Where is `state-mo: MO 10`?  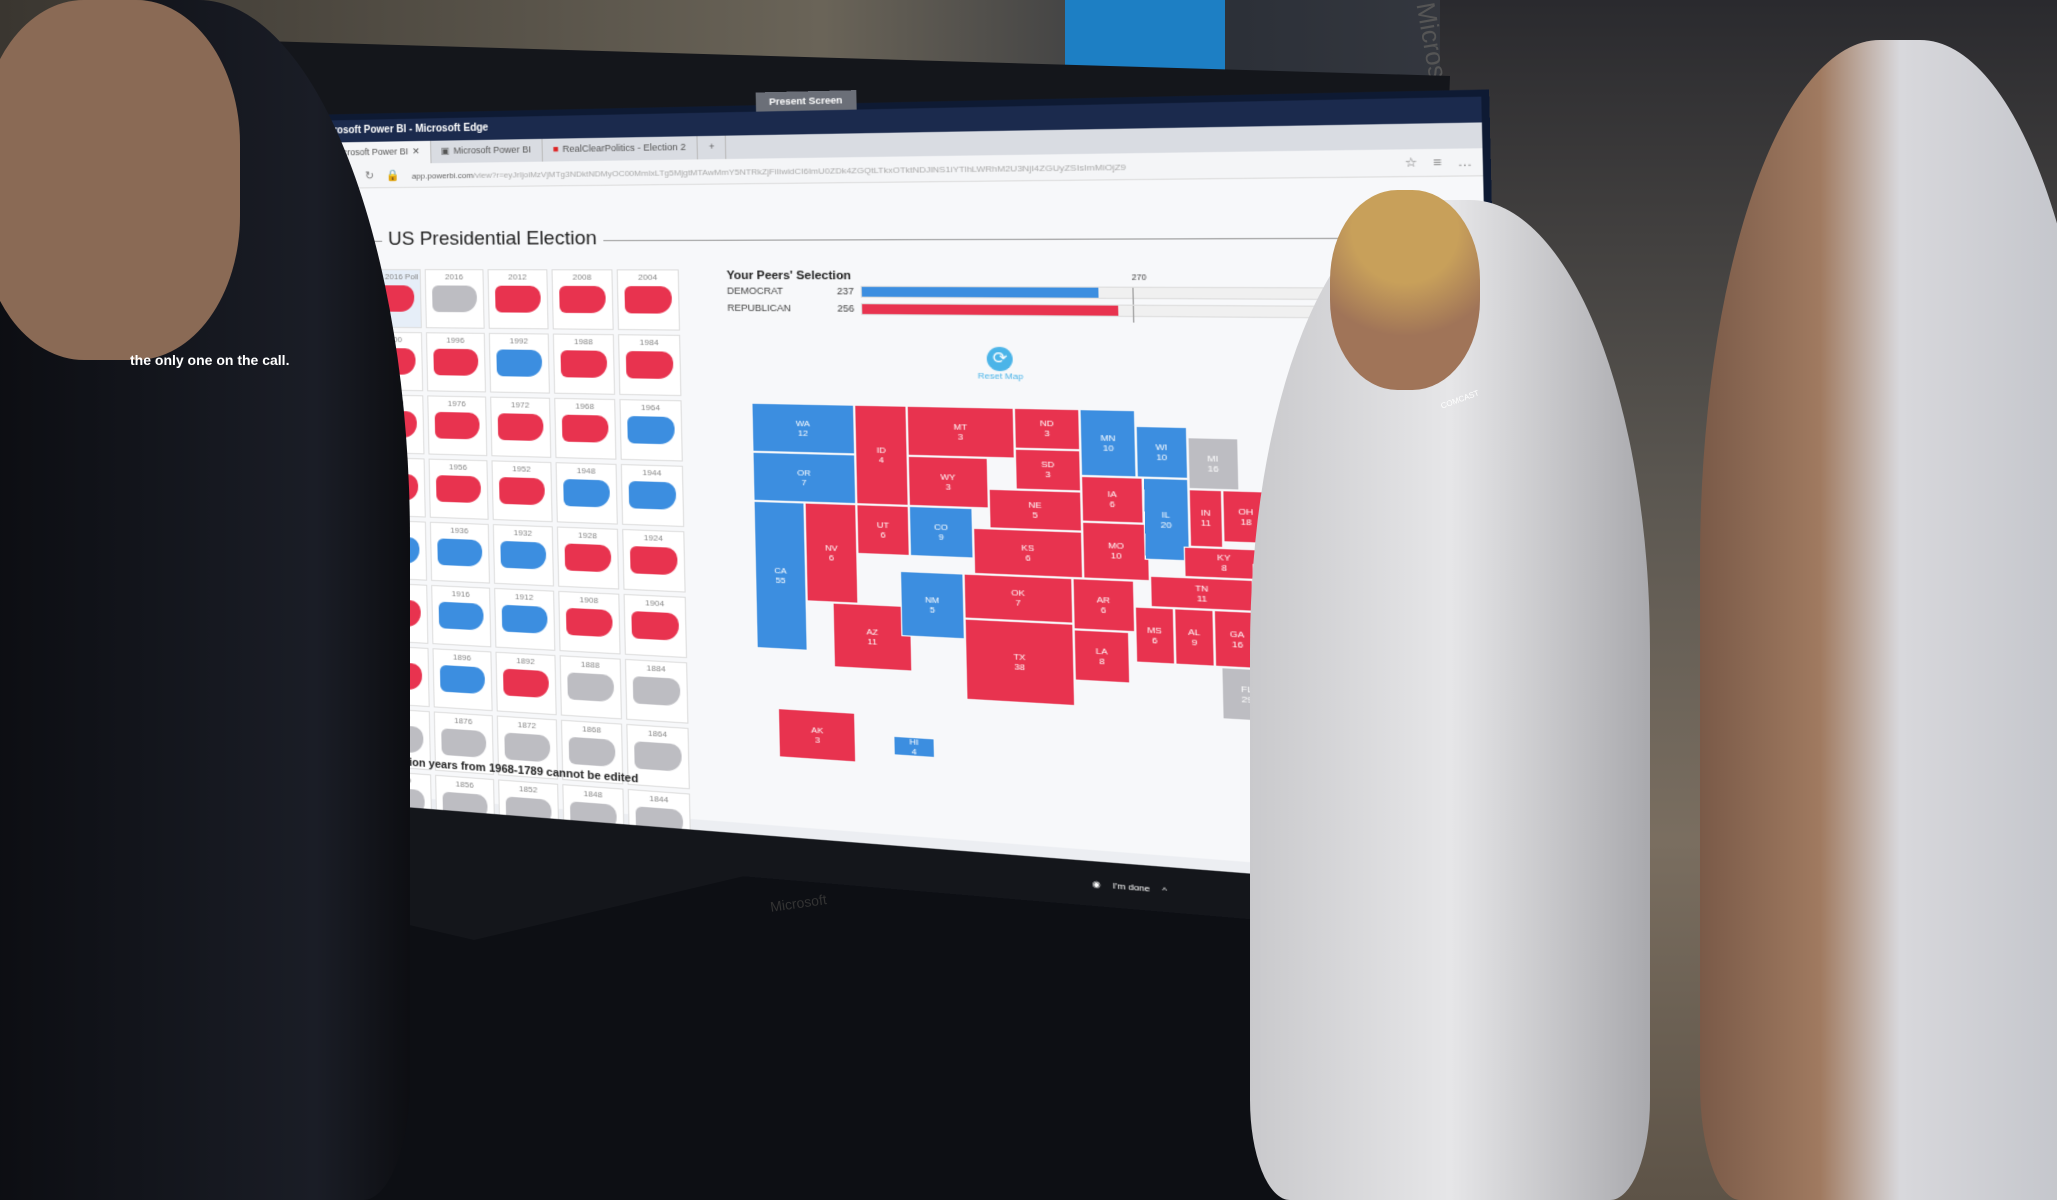 state-mo: MO 10 is located at coordinates (1116, 551).